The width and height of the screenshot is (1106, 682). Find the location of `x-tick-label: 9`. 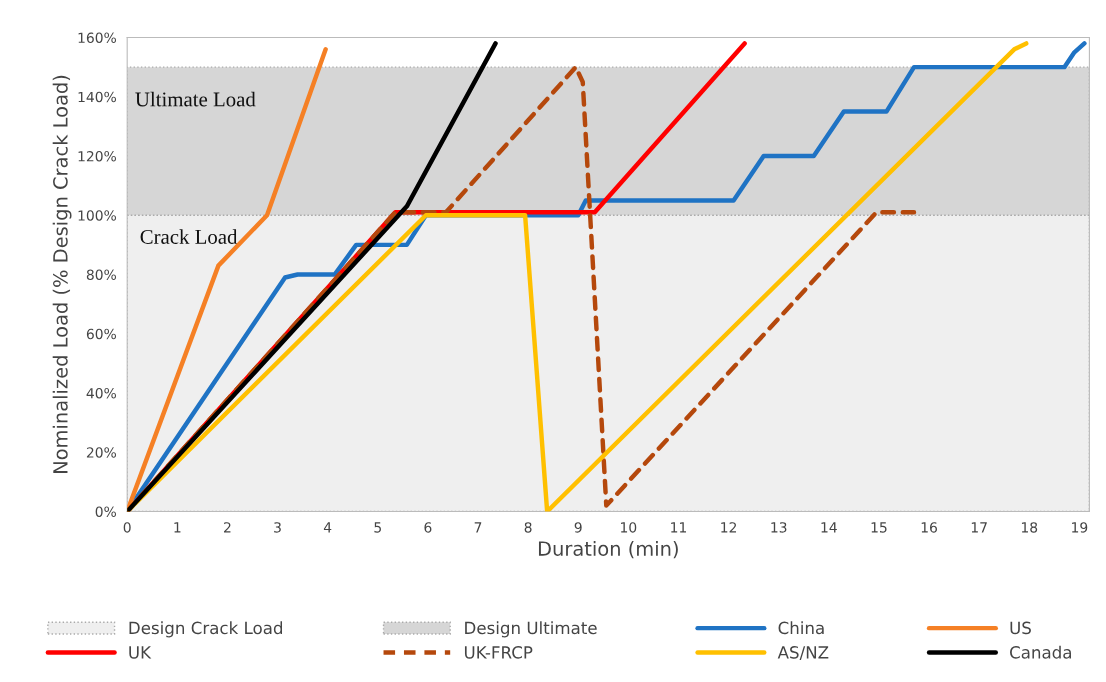

x-tick-label: 9 is located at coordinates (578, 527).